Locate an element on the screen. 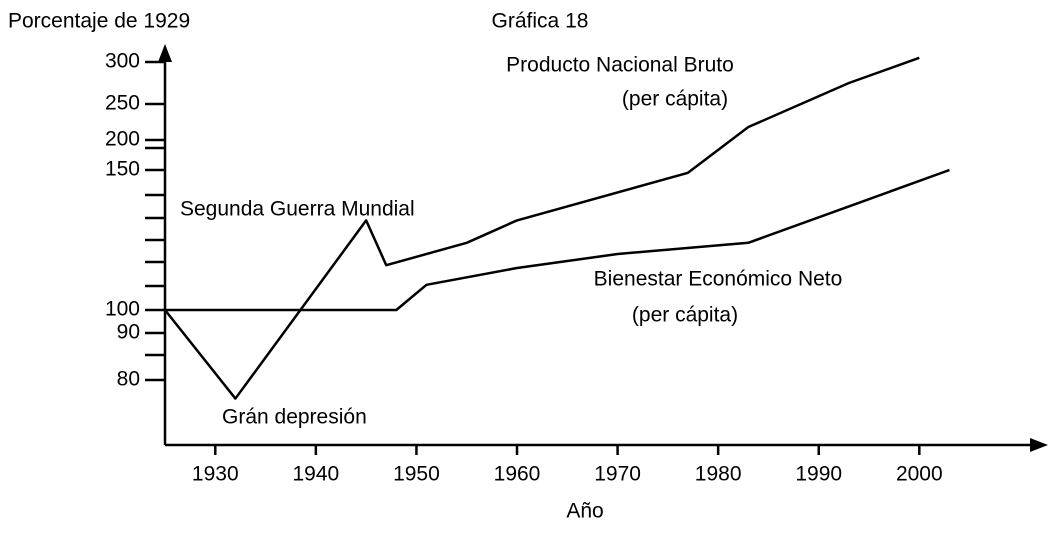 The width and height of the screenshot is (1049, 537). series-label: Producto Nacional Bruto is located at coordinates (620, 65).